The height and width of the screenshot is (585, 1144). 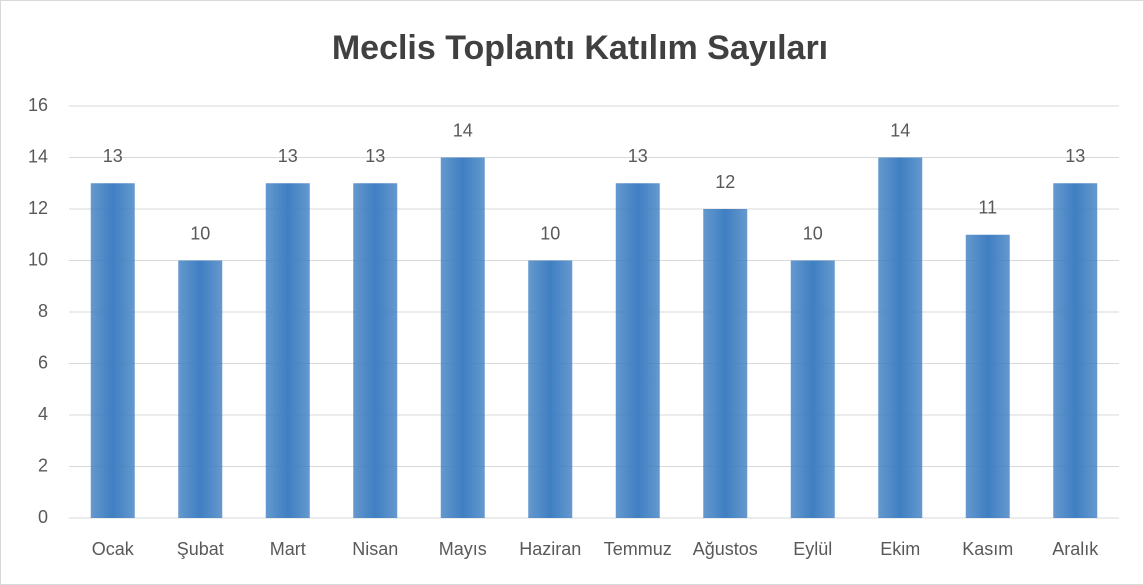 What do you see at coordinates (200, 549) in the screenshot?
I see `x-tick-label: Şubat` at bounding box center [200, 549].